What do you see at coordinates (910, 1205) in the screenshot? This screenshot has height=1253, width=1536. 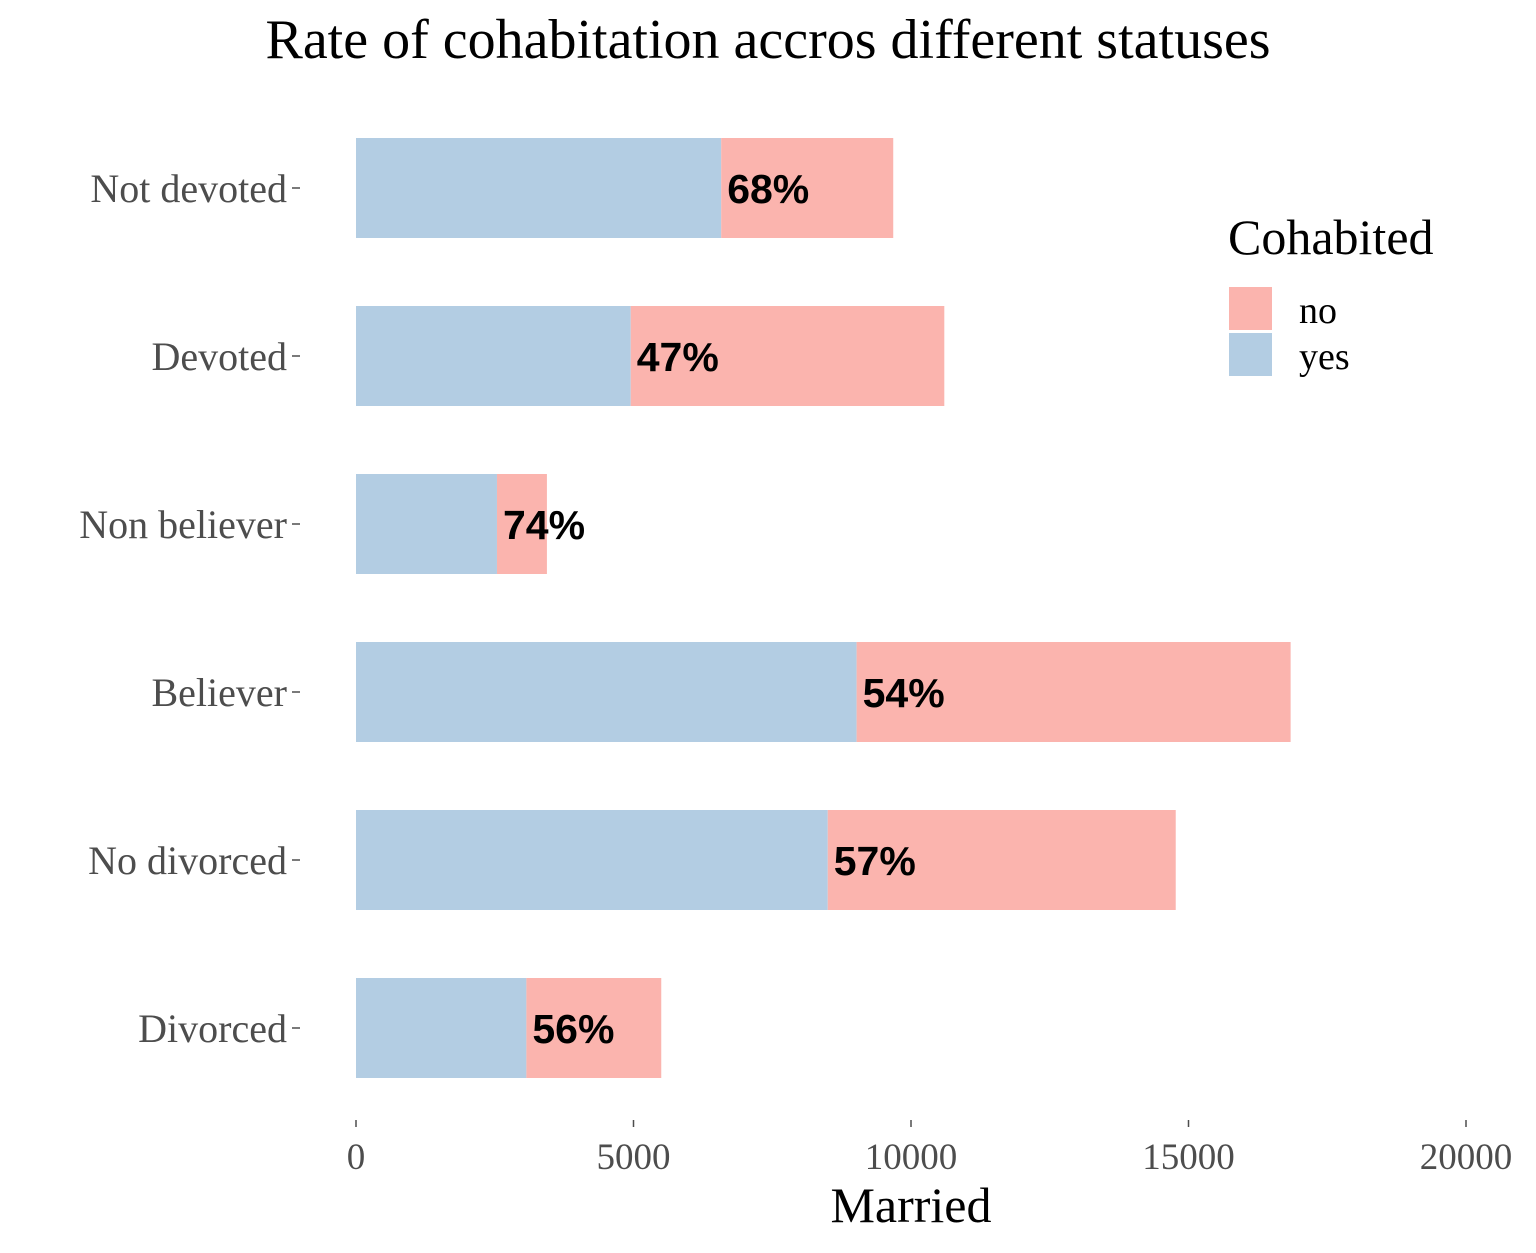 I see `x-axis-title: Married` at bounding box center [910, 1205].